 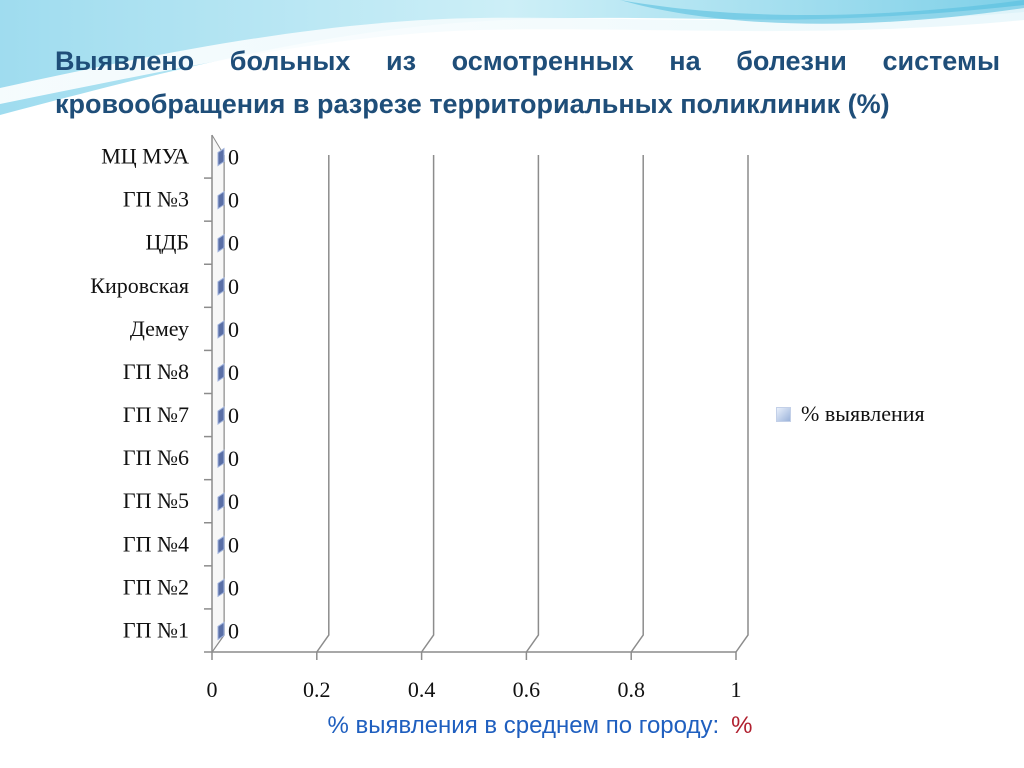 What do you see at coordinates (156, 629) in the screenshot?
I see `category-label: ГП №1` at bounding box center [156, 629].